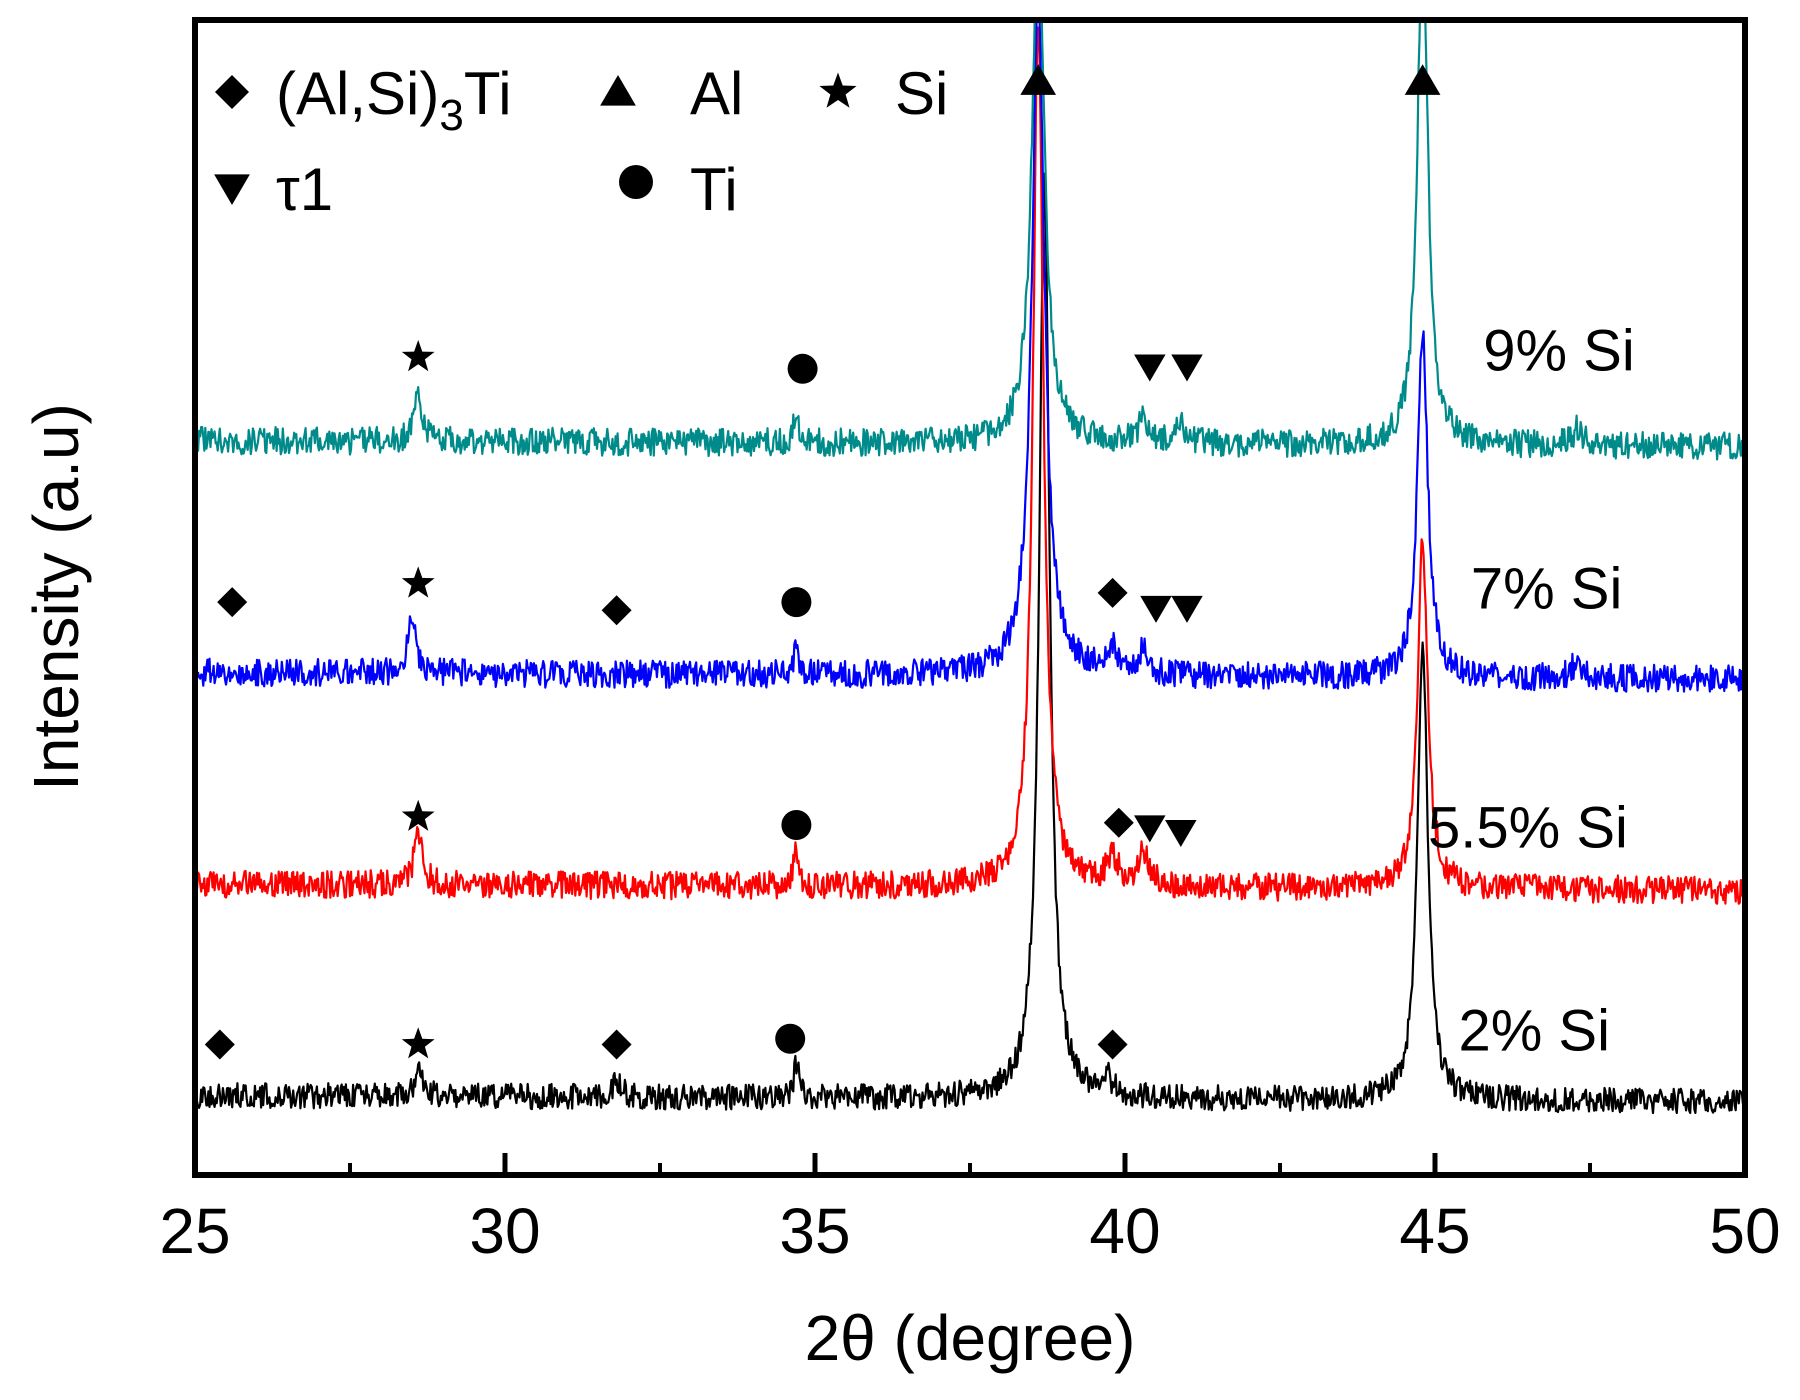 Image resolution: width=1800 pixels, height=1400 pixels. I want to click on x-tick-label: 40, so click(1124, 1231).